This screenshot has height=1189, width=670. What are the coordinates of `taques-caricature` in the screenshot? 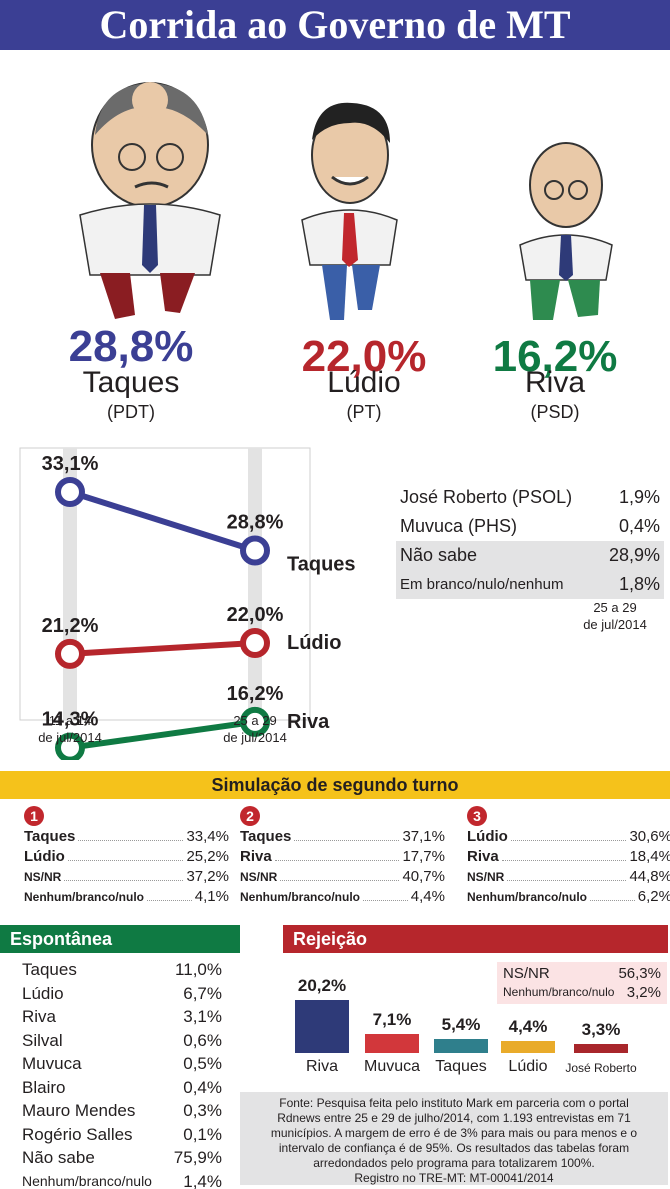 It's located at (150, 200).